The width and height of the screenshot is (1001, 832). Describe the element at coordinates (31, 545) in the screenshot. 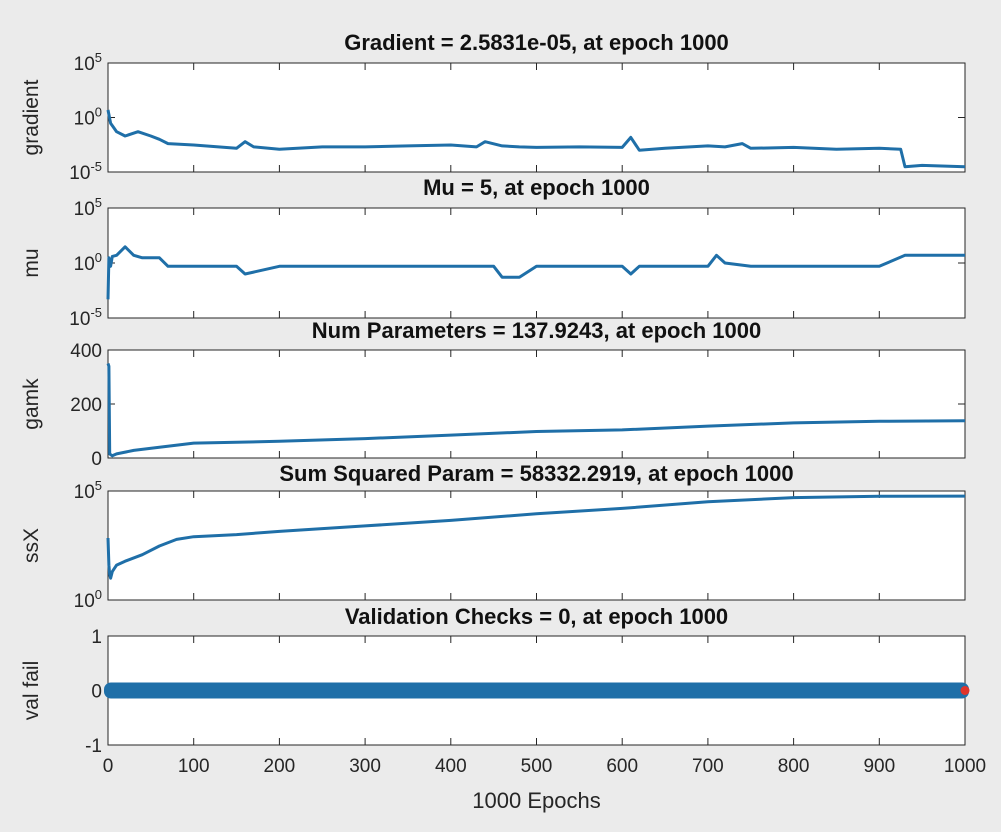

I see `y-axis-label: ssX` at that location.